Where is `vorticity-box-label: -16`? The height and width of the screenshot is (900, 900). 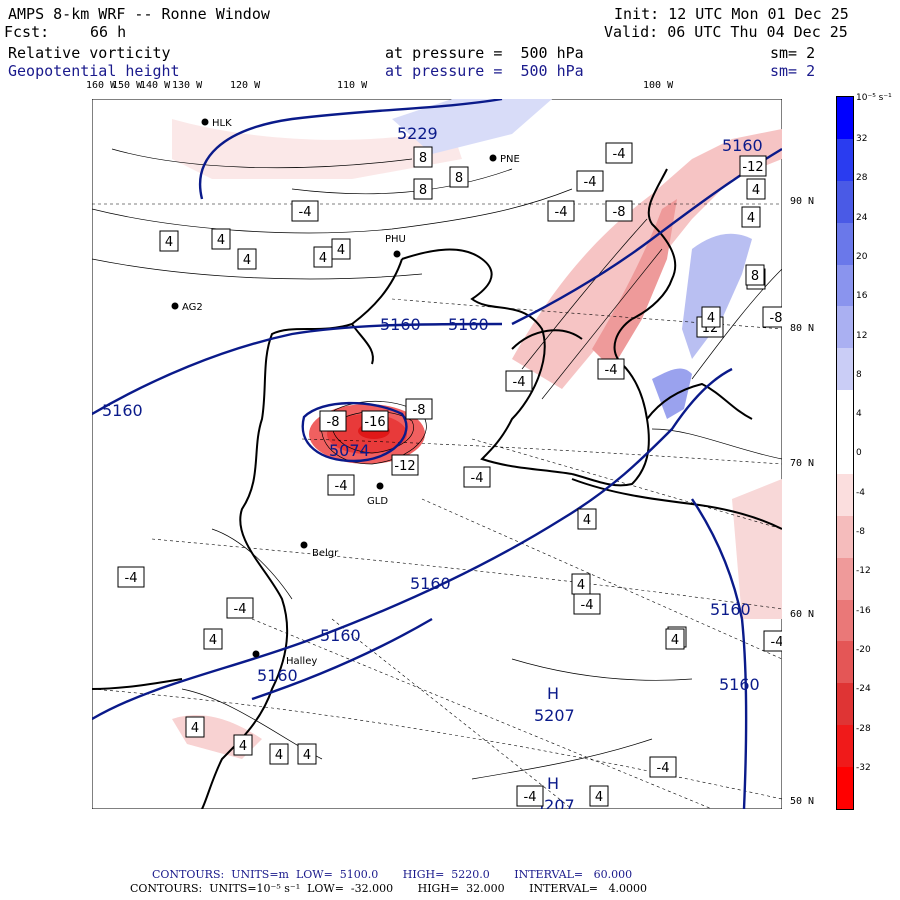
vorticity-box-label: -16 is located at coordinates (375, 421).